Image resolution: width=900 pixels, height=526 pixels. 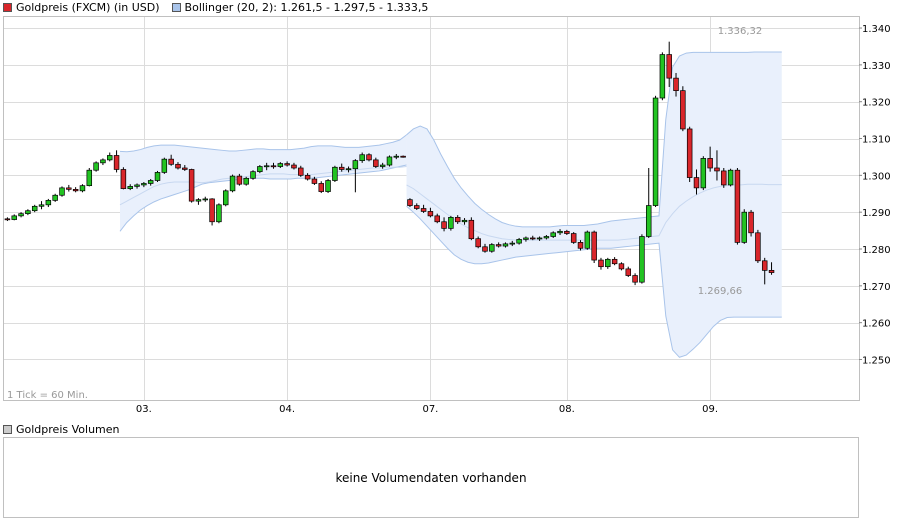 I want to click on y-tick-label: 1.300, so click(x=876, y=176).